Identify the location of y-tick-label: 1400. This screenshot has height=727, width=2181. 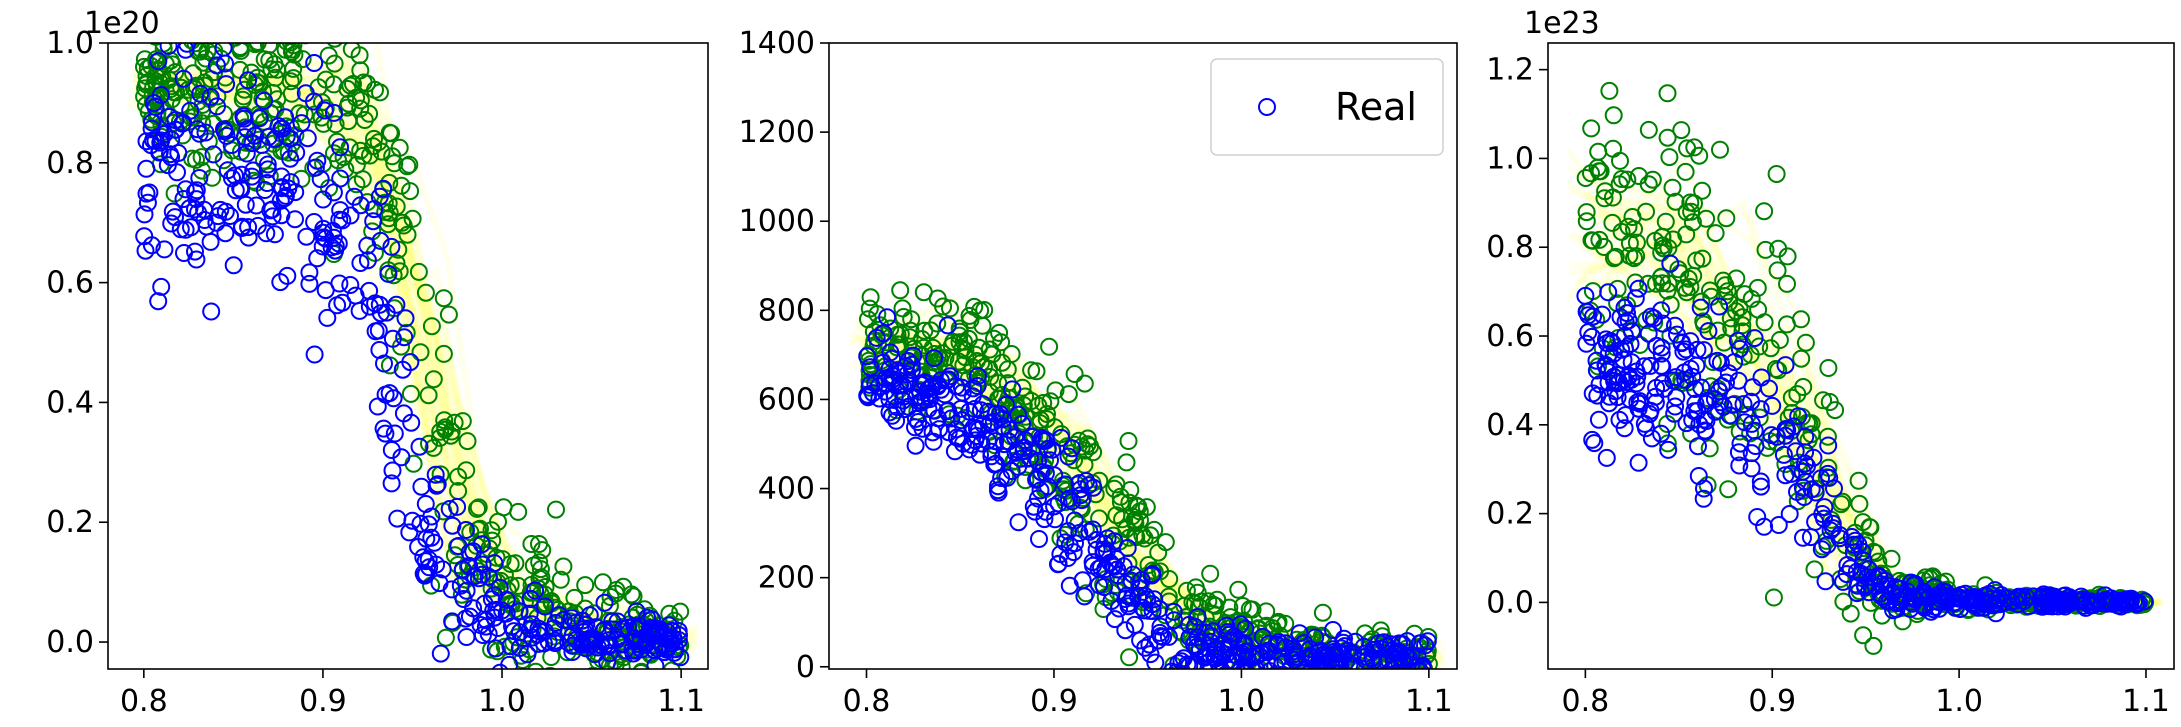
(777, 43).